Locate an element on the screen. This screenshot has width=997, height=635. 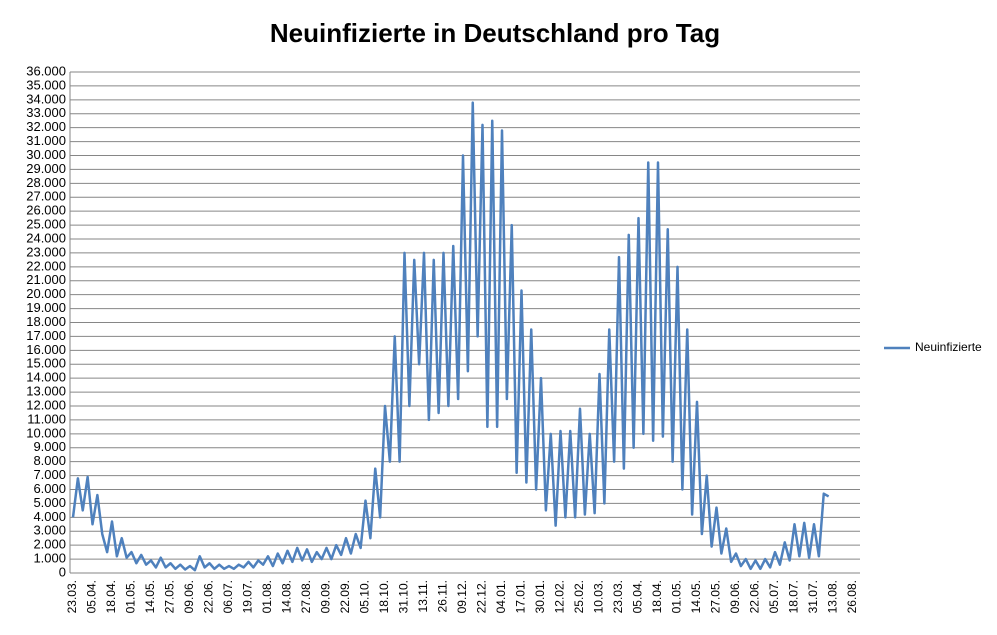
x-tick-label: 31.10. is located at coordinates (404, 596).